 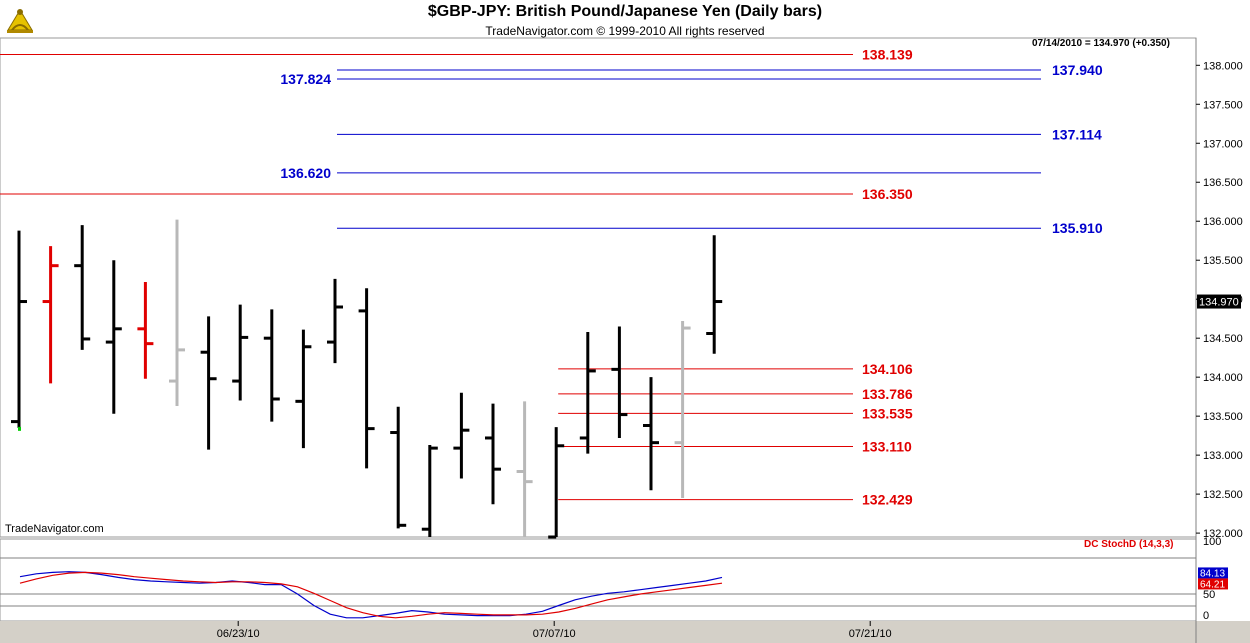 What do you see at coordinates (887, 413) in the screenshot?
I see `level-label: 133.535` at bounding box center [887, 413].